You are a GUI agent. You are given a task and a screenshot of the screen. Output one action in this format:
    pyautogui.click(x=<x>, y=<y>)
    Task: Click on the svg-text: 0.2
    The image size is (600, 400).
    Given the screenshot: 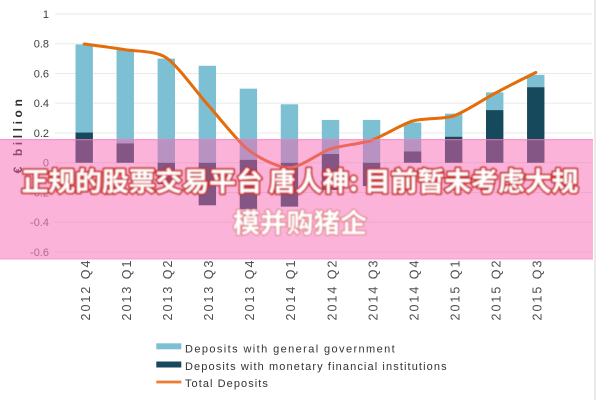 What is the action you would take?
    pyautogui.click(x=41, y=134)
    